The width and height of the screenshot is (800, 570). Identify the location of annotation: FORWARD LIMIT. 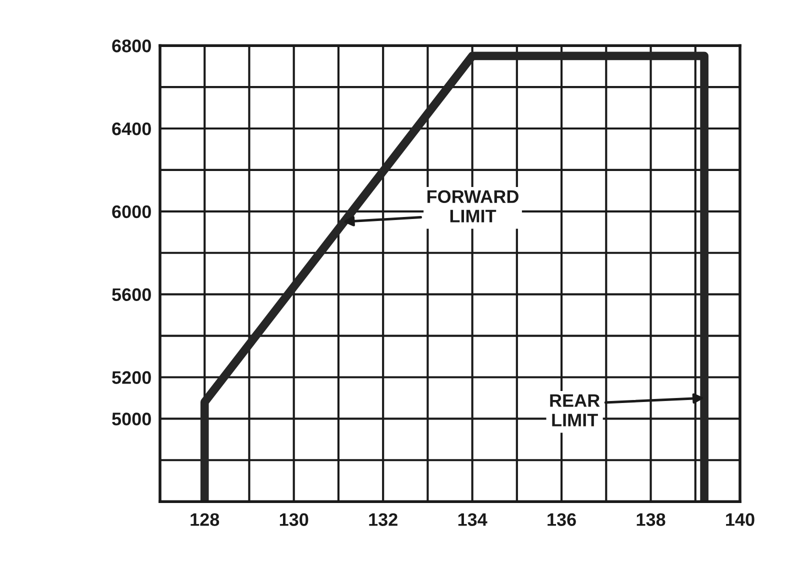
(472, 206).